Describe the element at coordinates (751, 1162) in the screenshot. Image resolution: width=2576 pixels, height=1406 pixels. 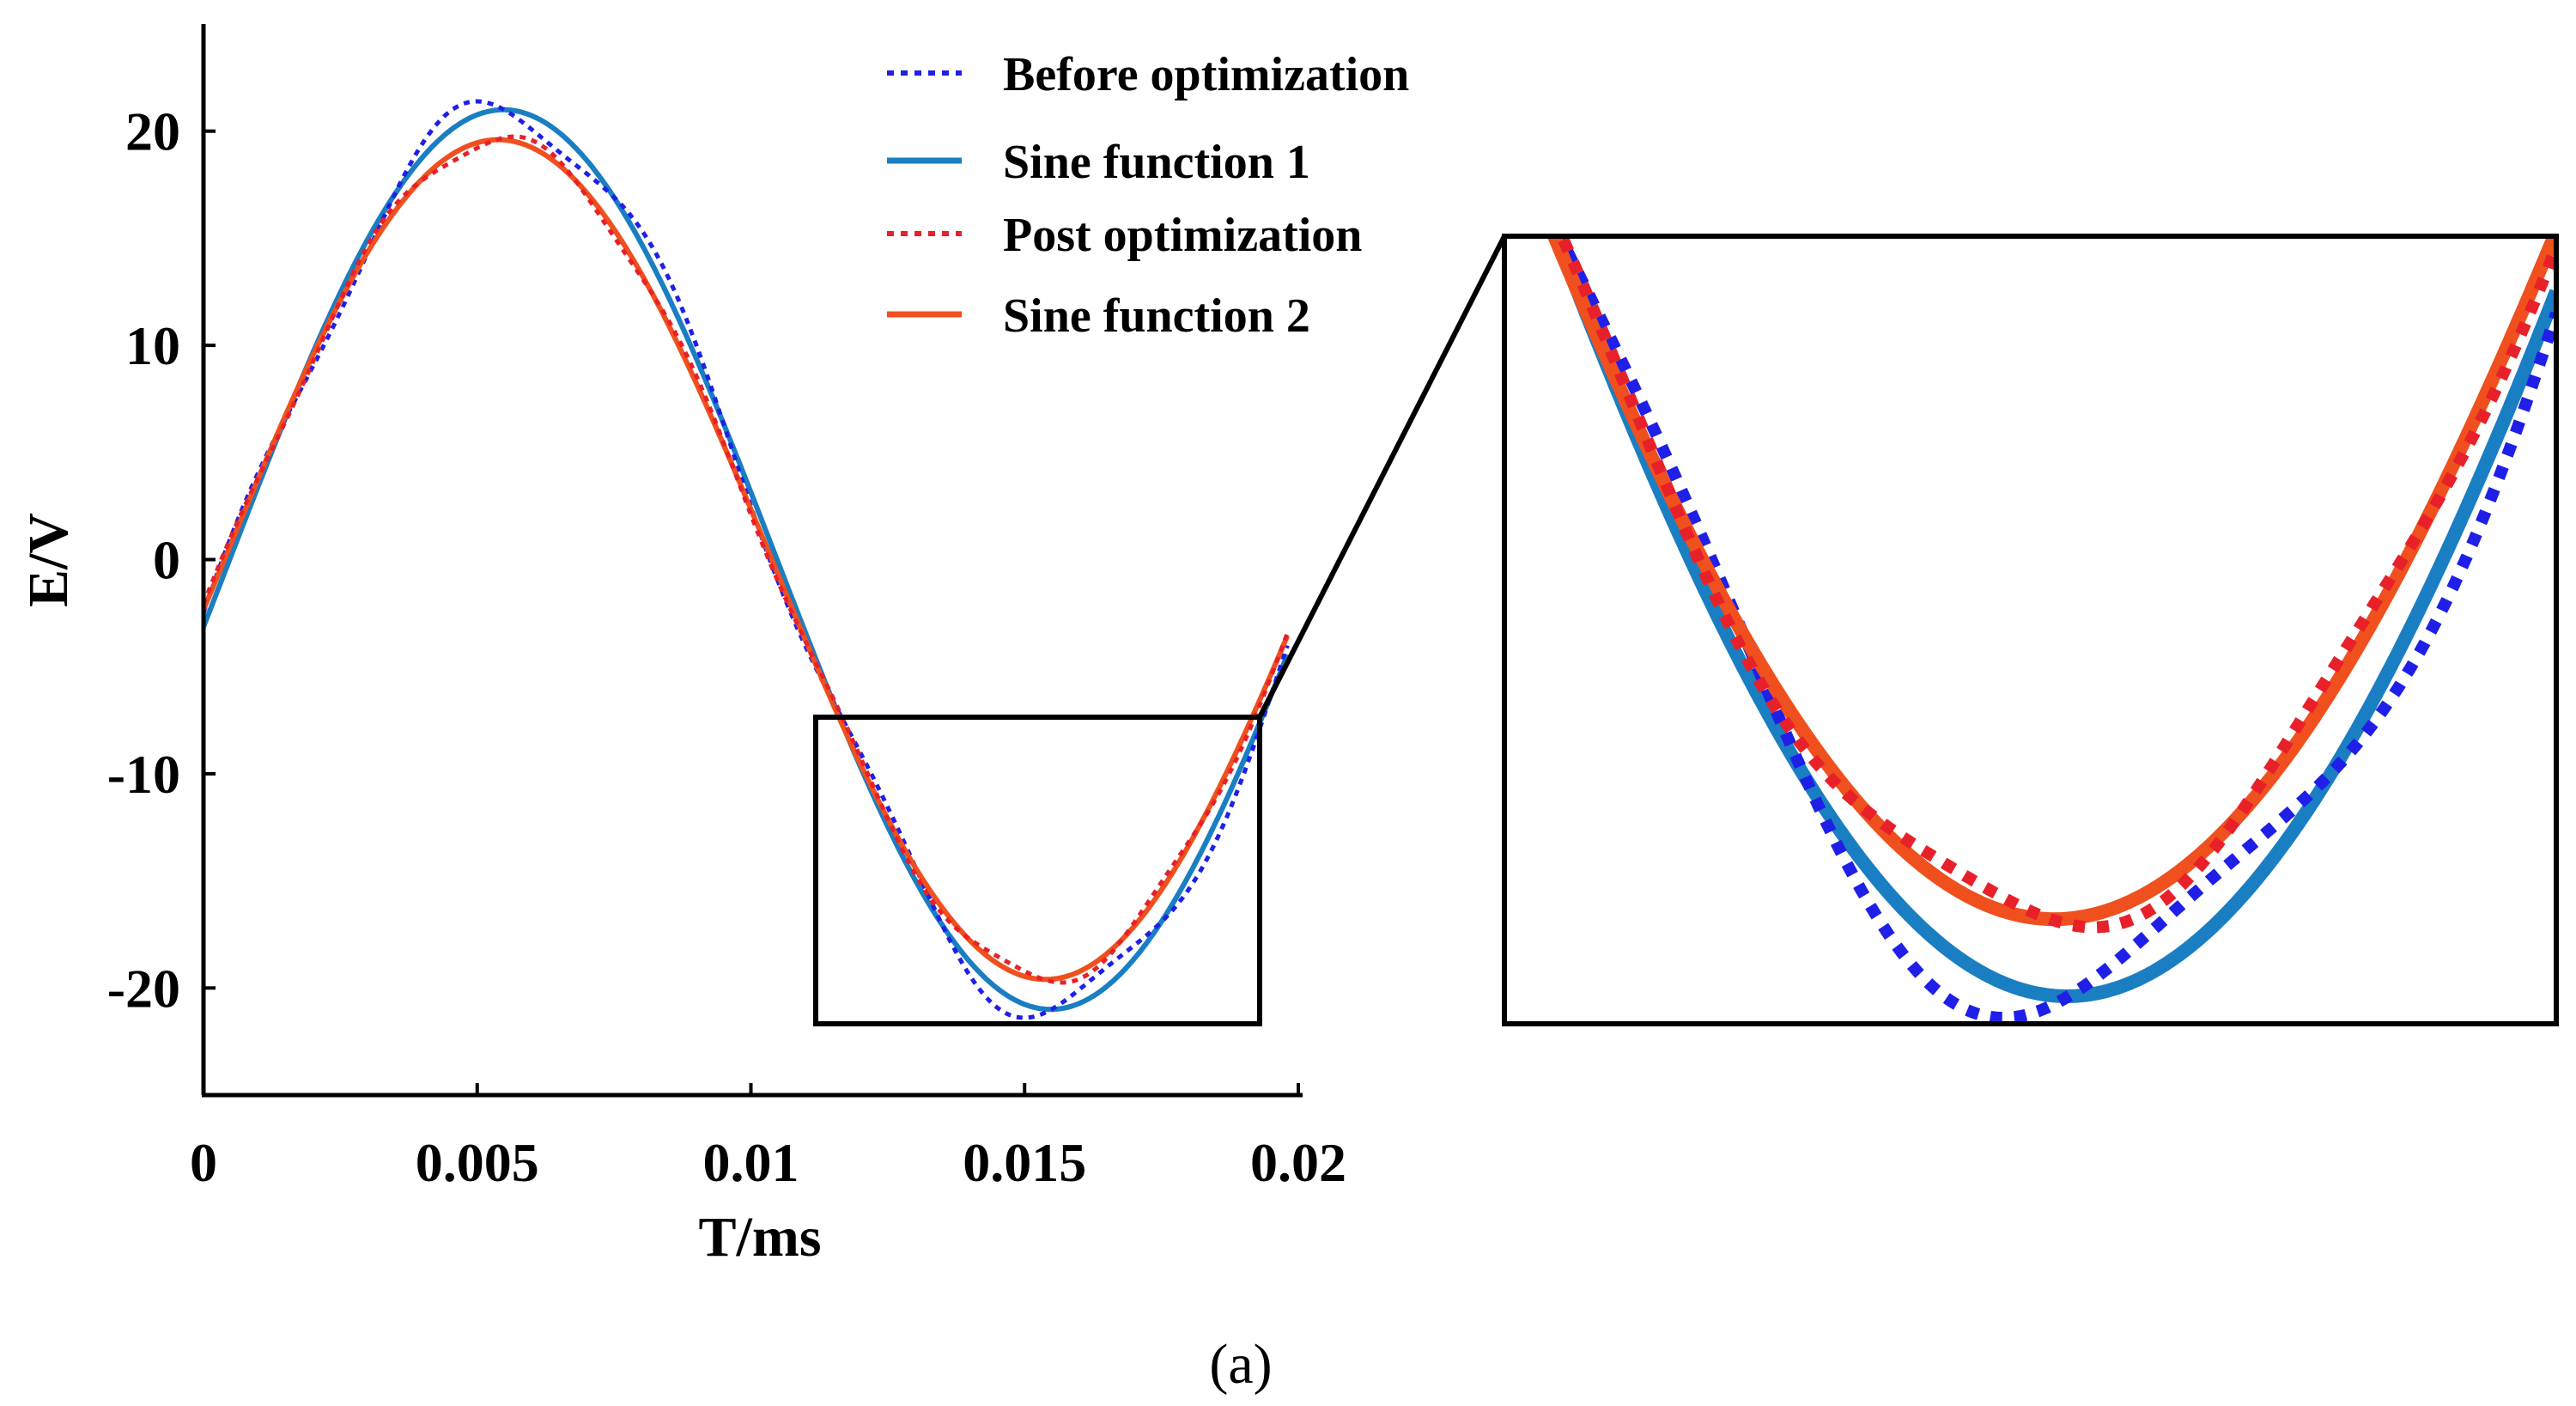
I see `x-tick-label: 0.01` at that location.